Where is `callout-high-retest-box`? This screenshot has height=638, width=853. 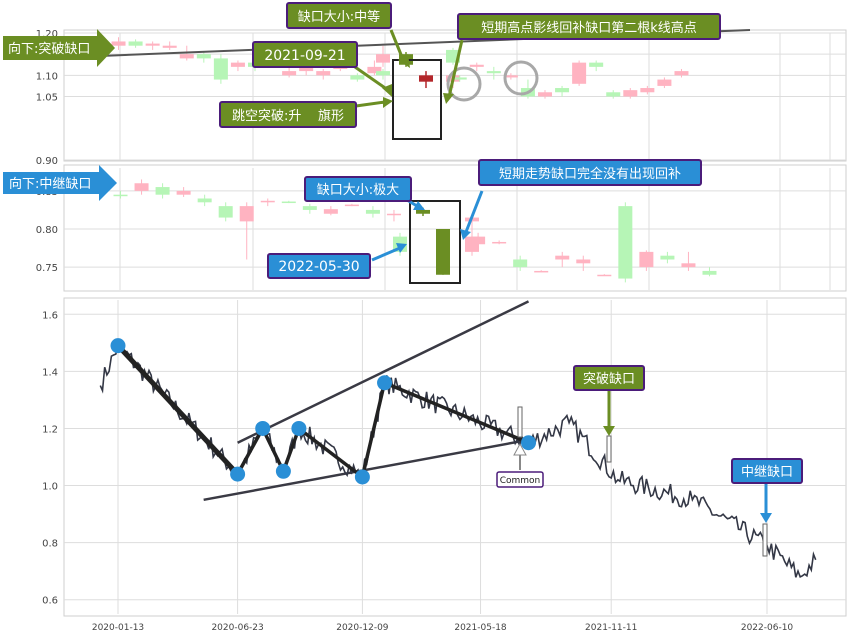 callout-high-retest-box is located at coordinates (589, 26).